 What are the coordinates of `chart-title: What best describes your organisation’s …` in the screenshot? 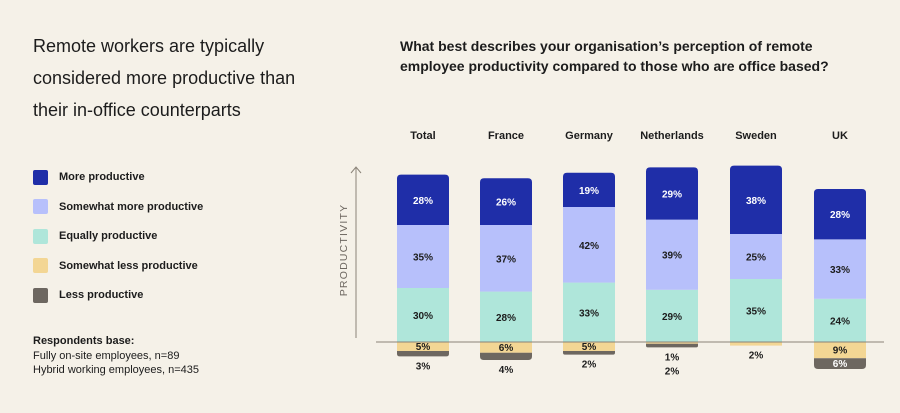 It's located at (614, 56).